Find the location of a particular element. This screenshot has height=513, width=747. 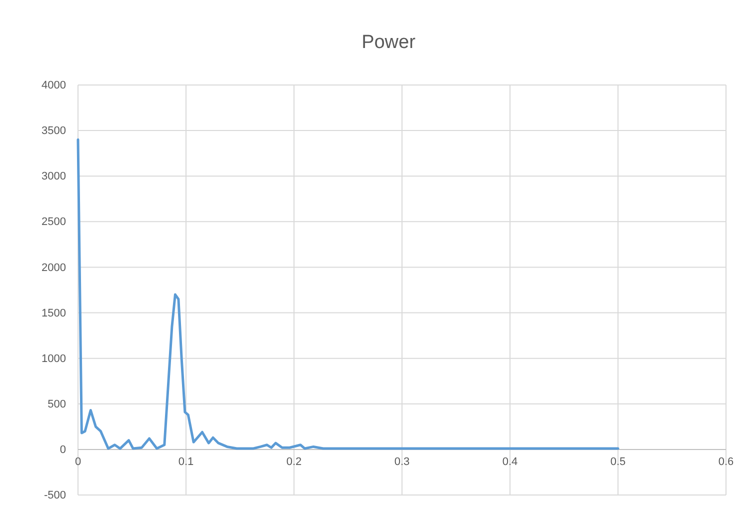

x-tick-label: 0.4 is located at coordinates (510, 462).